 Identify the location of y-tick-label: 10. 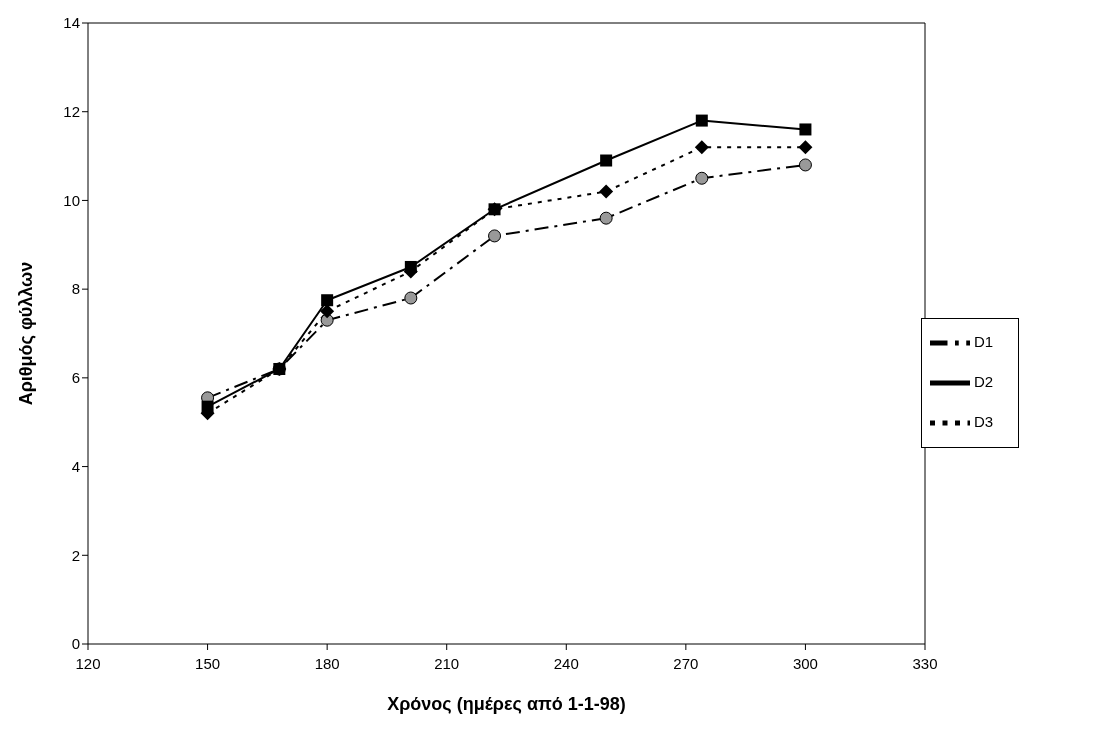
(71, 200).